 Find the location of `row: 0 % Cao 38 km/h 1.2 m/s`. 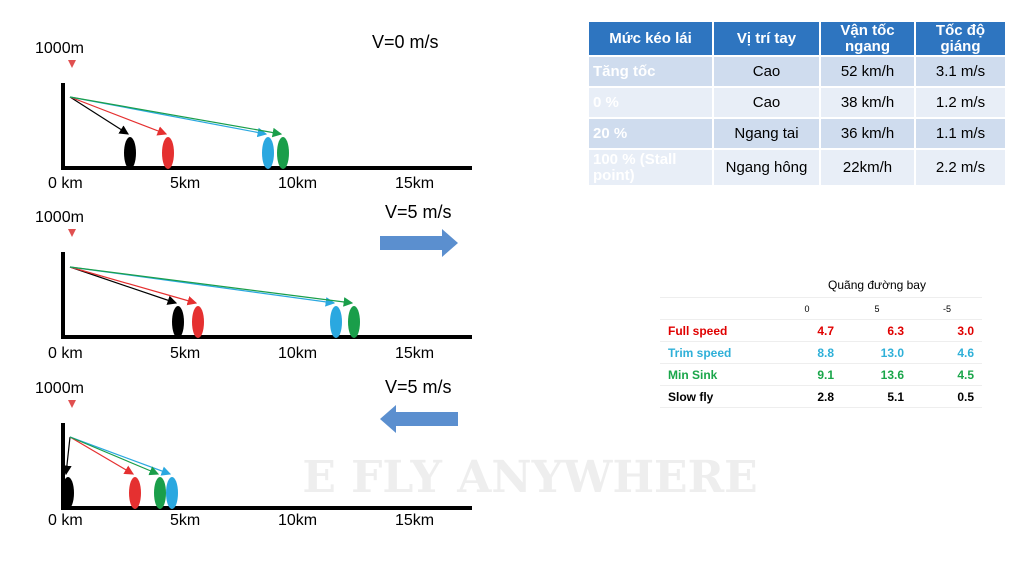

row: 0 % Cao 38 km/h 1.2 m/s is located at coordinates (797, 102).